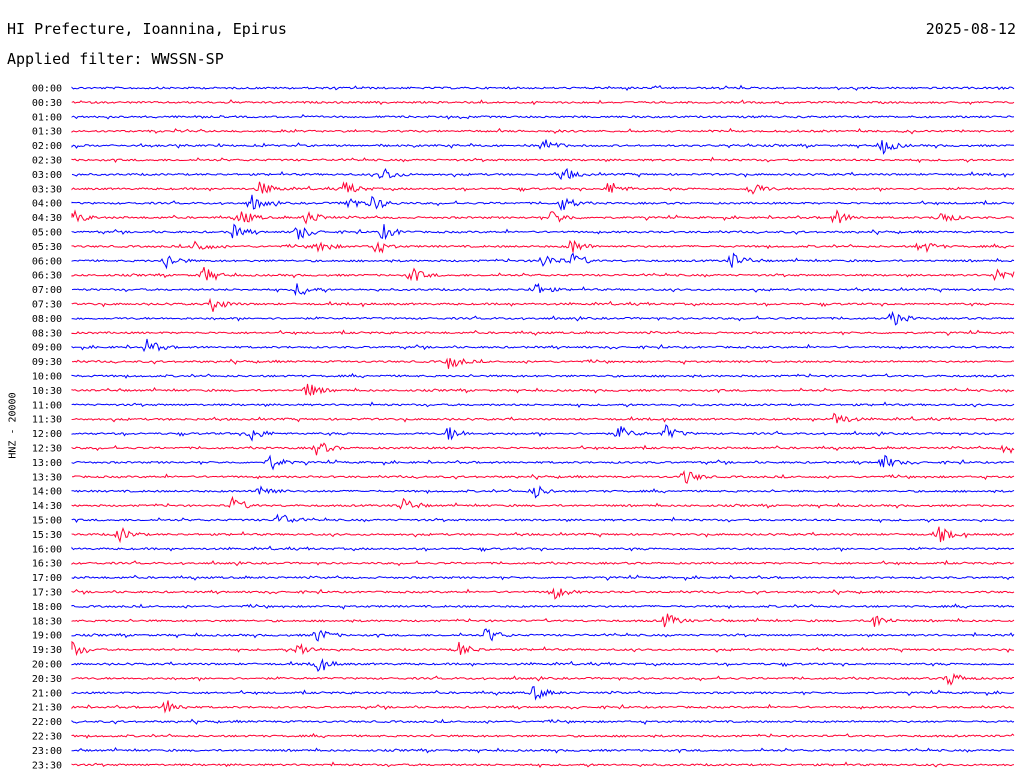 This screenshot has width=1024, height=780. What do you see at coordinates (47, 650) in the screenshot?
I see `trace-time-label: 19:30` at bounding box center [47, 650].